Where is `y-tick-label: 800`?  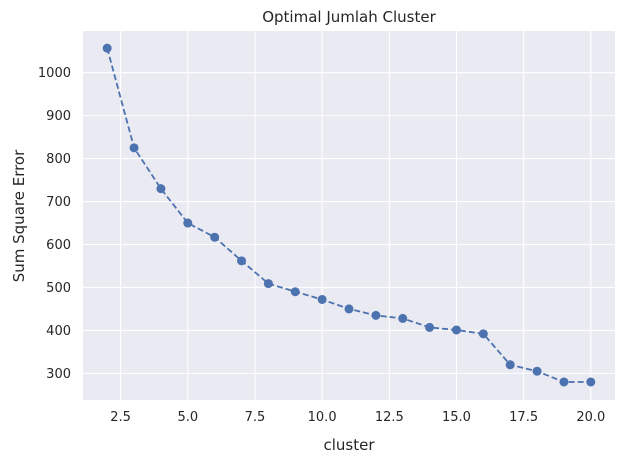
y-tick-label: 800 is located at coordinates (58, 159).